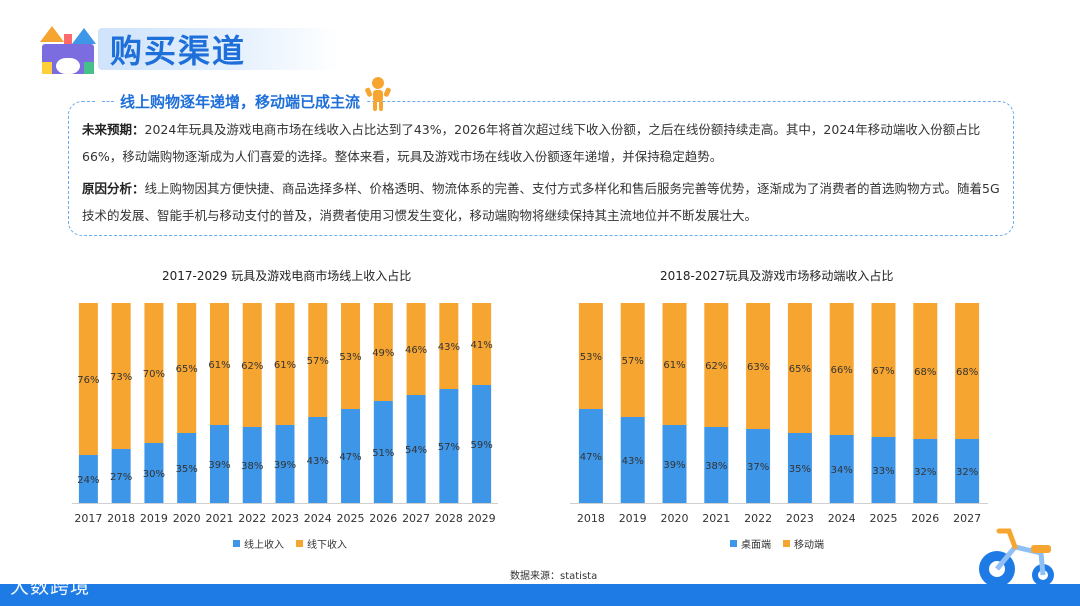  I want to click on bar-value-label: 65%, so click(800, 369).